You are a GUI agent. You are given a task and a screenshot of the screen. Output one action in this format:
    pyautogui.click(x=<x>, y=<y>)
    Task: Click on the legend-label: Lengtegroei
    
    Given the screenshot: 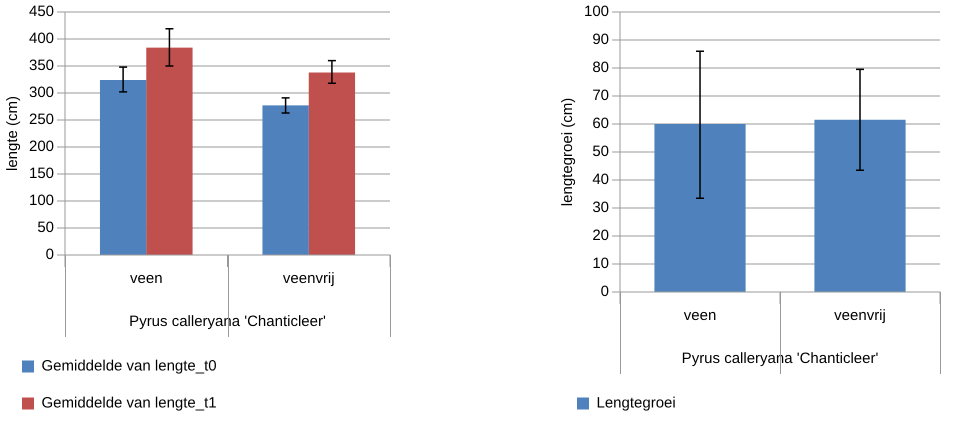 What is the action you would take?
    pyautogui.click(x=636, y=403)
    